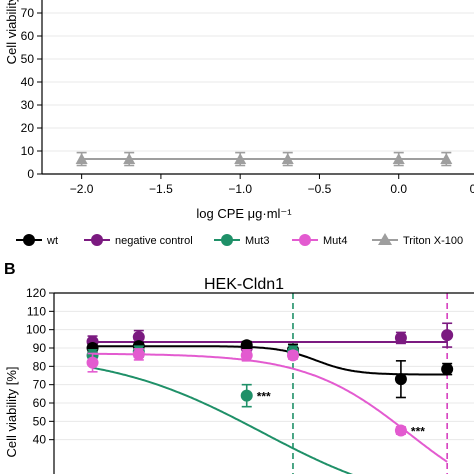 The height and width of the screenshot is (474, 474). Describe the element at coordinates (52, 241) in the screenshot. I see `legend-label-wt: wt` at that location.